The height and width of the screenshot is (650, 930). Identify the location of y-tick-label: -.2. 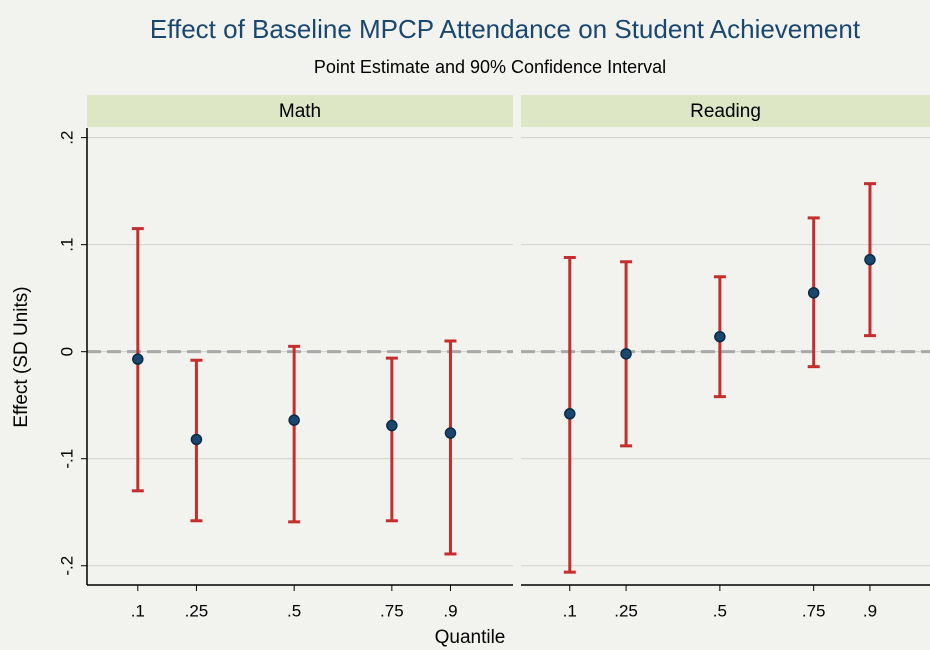
(66, 566).